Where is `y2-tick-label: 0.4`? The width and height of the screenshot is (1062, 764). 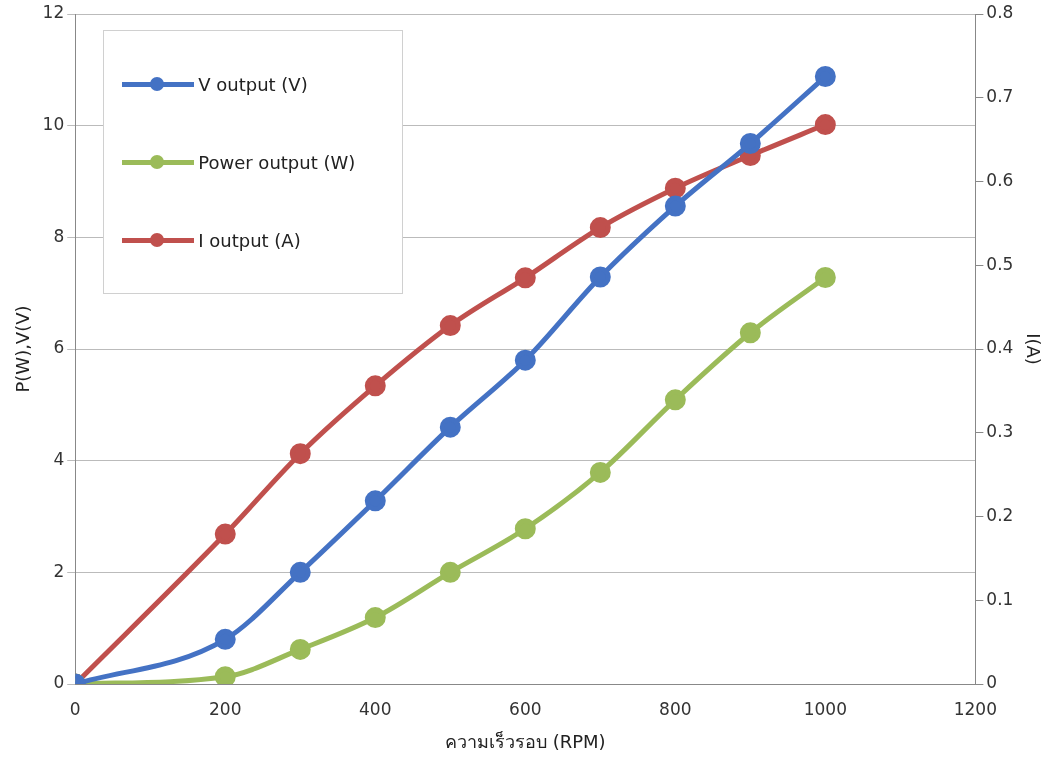
y2-tick-label: 0.4 is located at coordinates (1000, 347).